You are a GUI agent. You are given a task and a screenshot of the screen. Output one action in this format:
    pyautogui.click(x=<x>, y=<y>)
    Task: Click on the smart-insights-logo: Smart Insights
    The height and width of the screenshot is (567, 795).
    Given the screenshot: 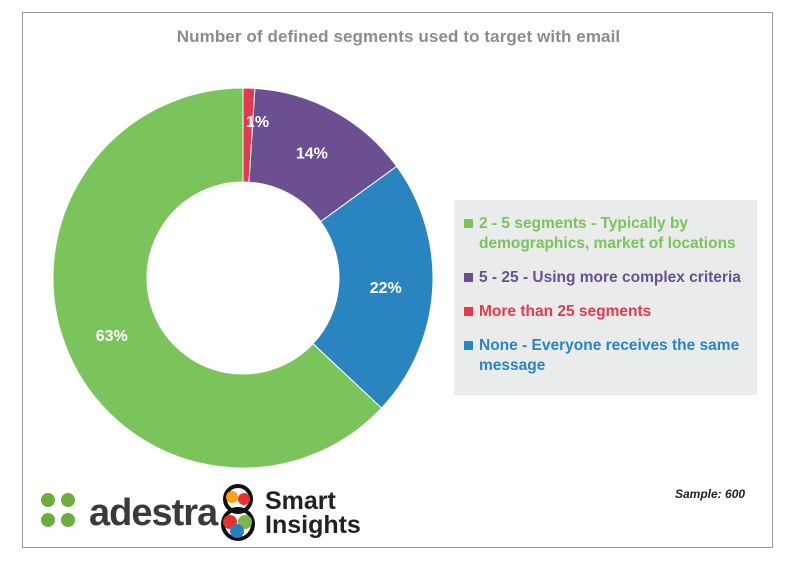 What is the action you would take?
    pyautogui.click(x=288, y=513)
    